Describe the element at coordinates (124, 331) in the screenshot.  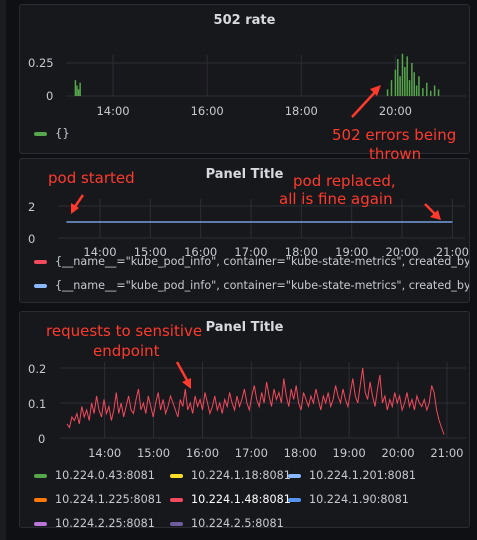
I see `annotation-line-1: requests to sensitive` at that location.